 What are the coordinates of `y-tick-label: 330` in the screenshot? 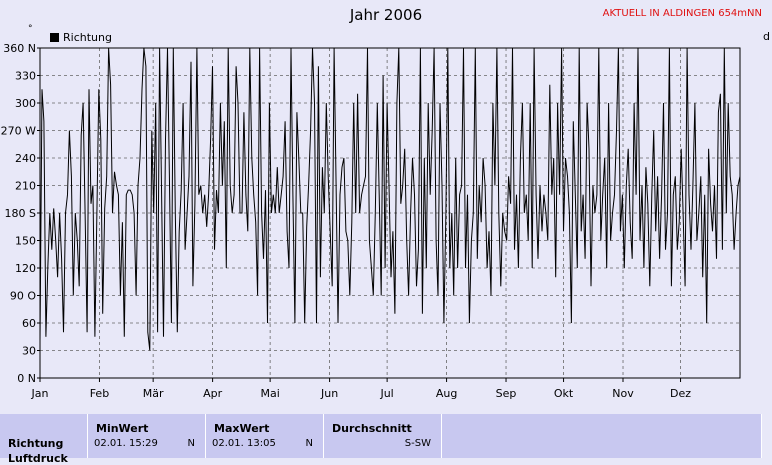 It's located at (25, 76).